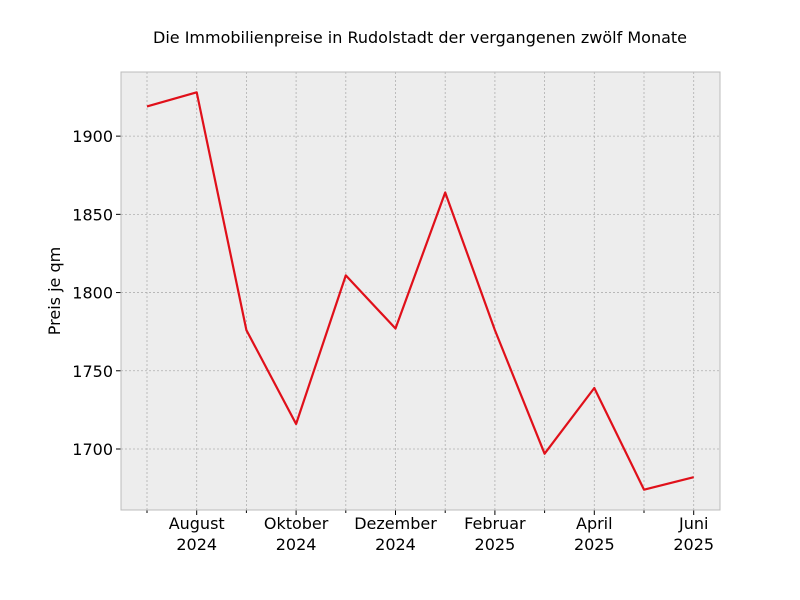 This screenshot has height=600, width=800. I want to click on y-tick-label: 1850, so click(92, 214).